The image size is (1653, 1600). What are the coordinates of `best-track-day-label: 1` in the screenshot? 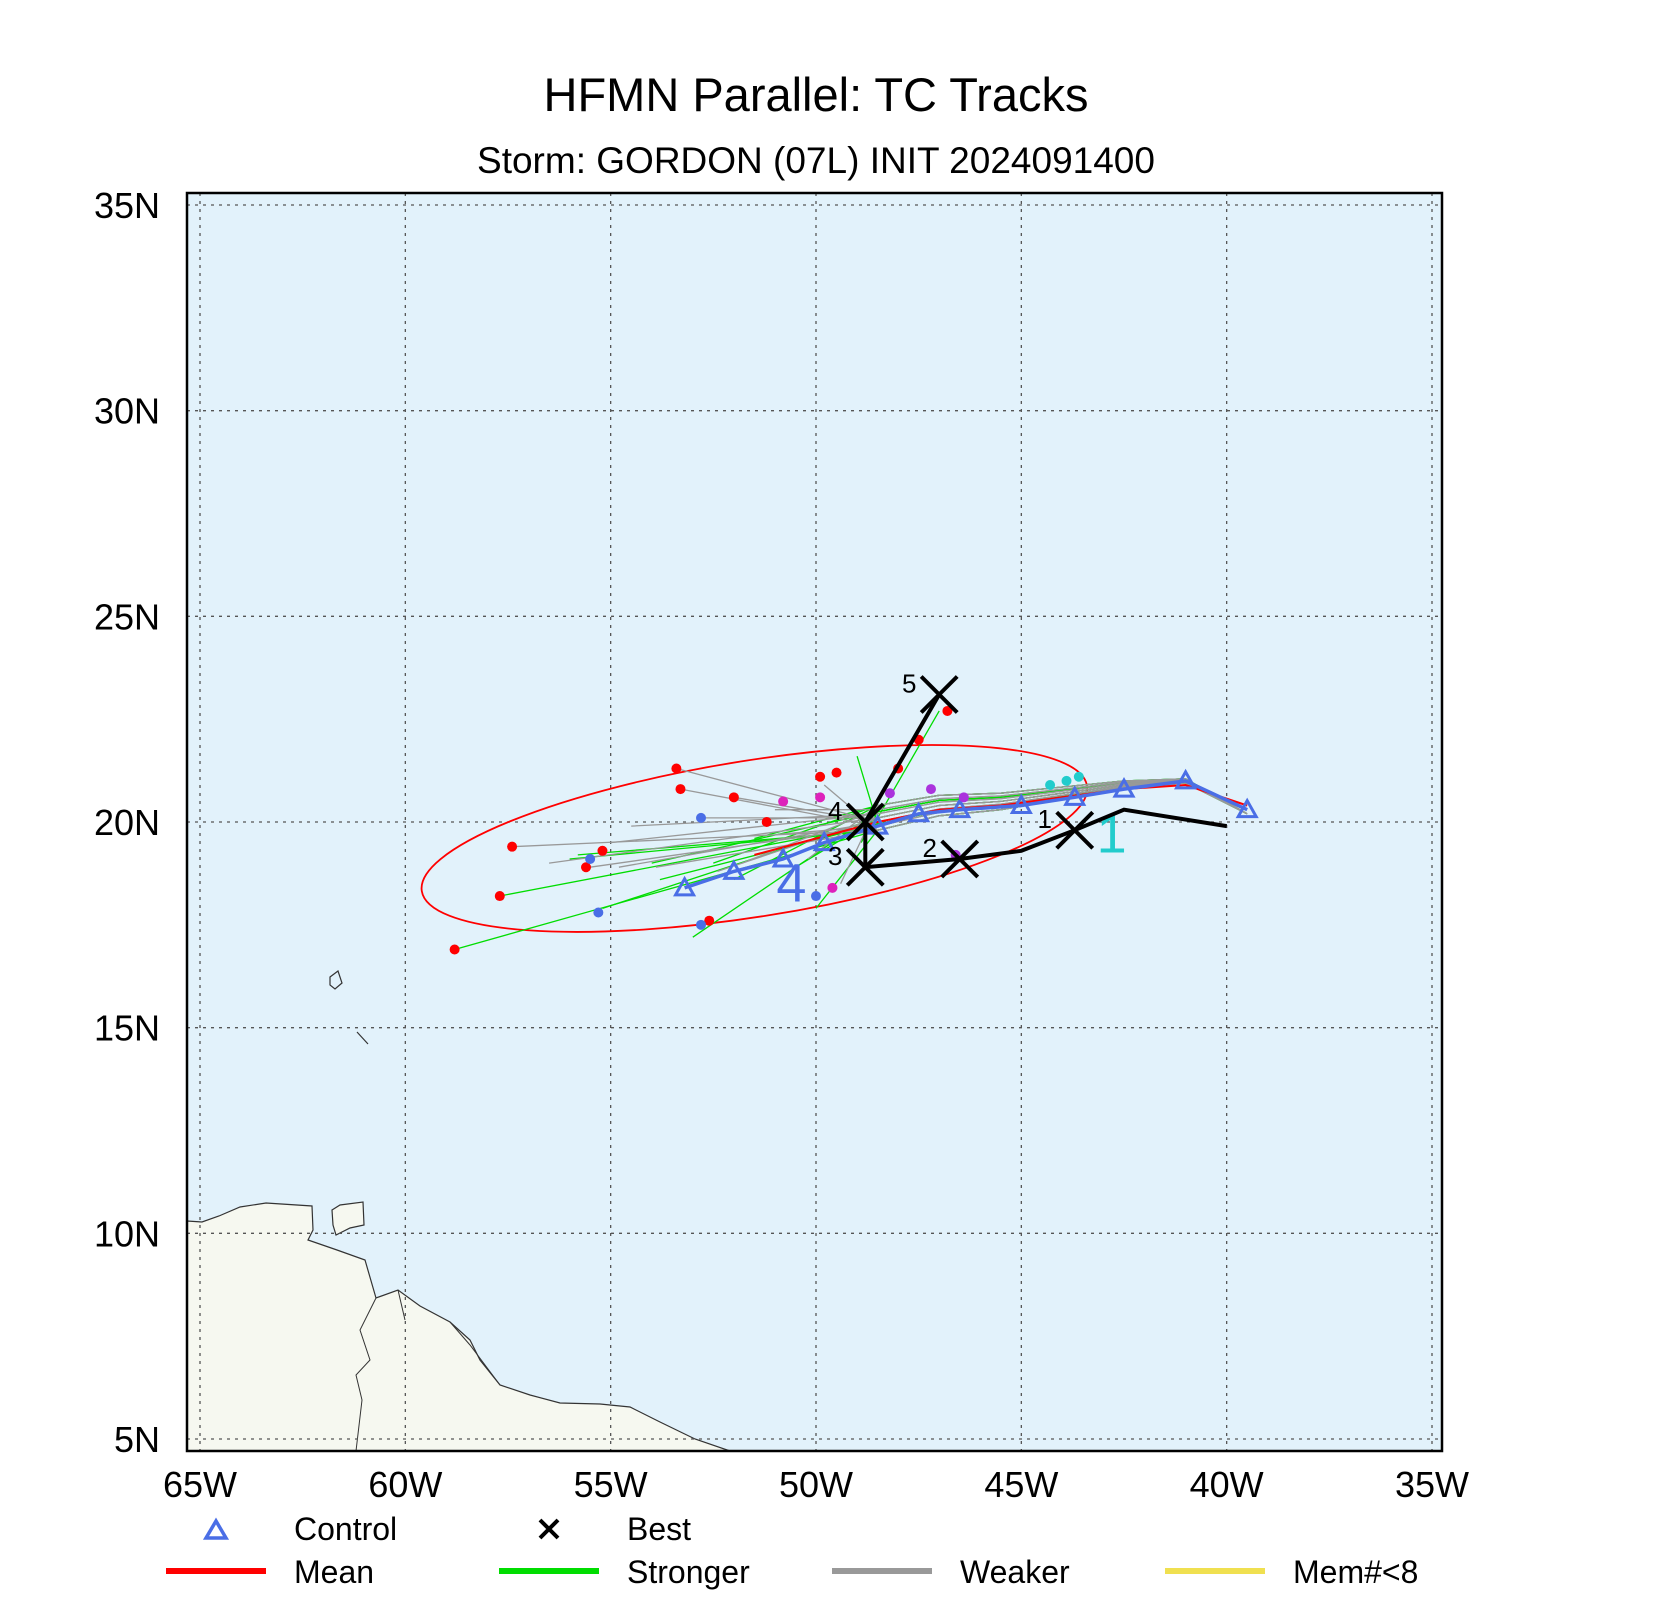 It's located at (1044, 819).